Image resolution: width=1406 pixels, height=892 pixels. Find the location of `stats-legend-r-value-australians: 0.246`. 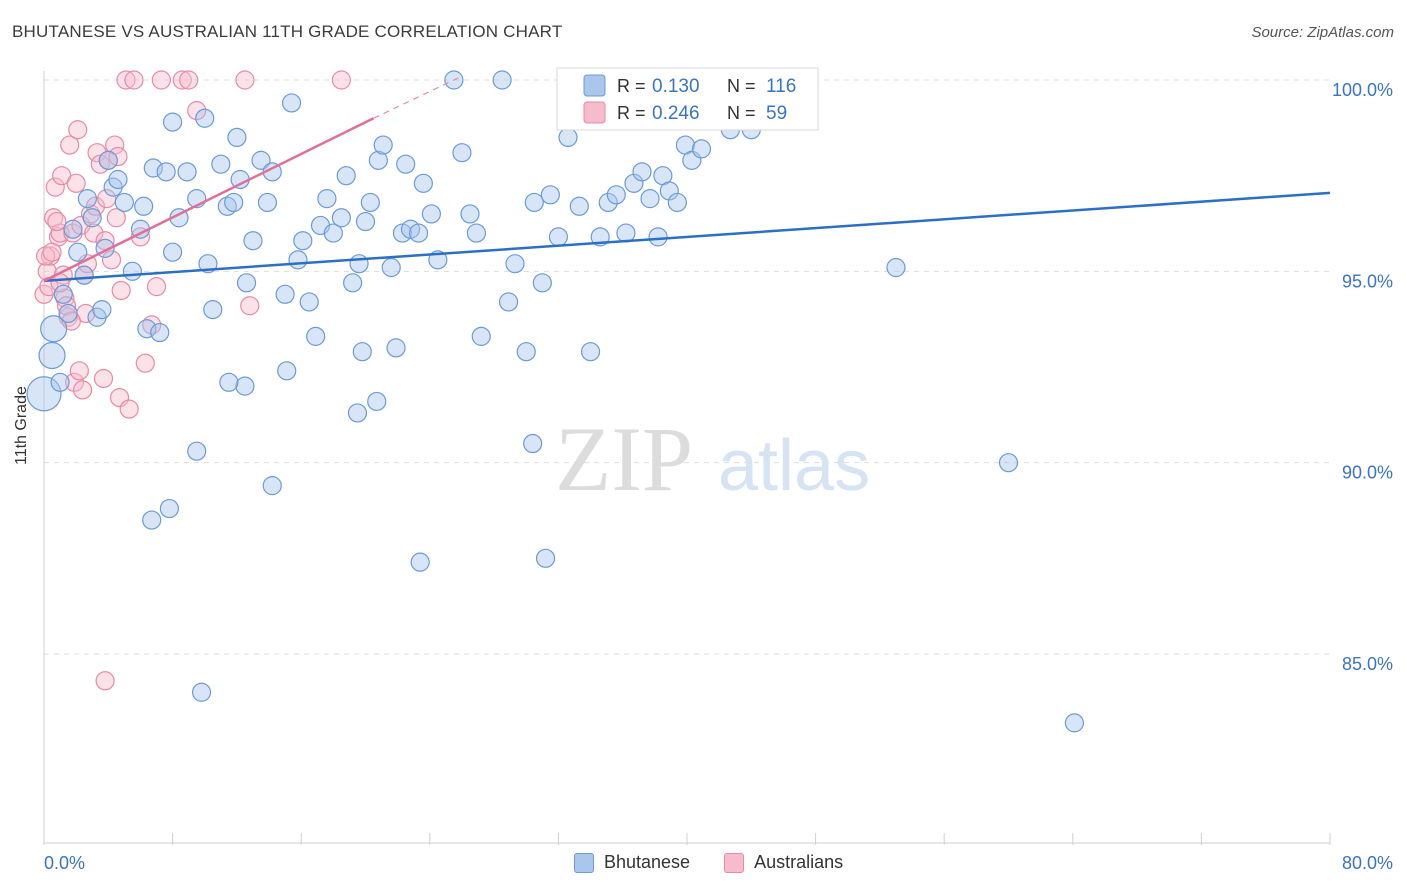

stats-legend-r-value-australians: 0.246 is located at coordinates (676, 113).